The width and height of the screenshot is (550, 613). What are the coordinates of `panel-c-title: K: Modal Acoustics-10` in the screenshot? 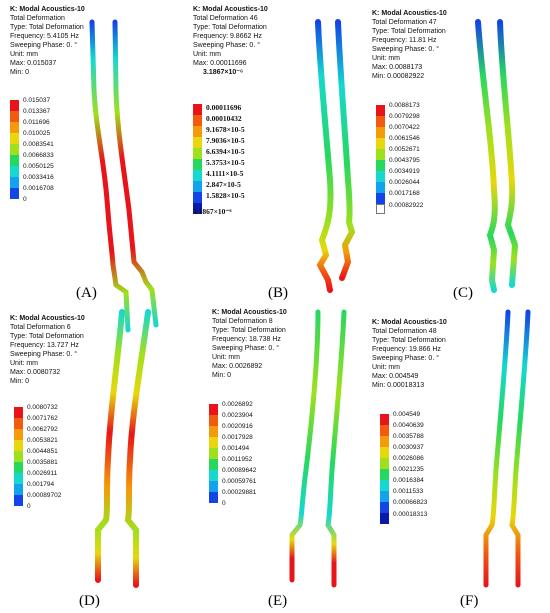 It's located at (409, 13).